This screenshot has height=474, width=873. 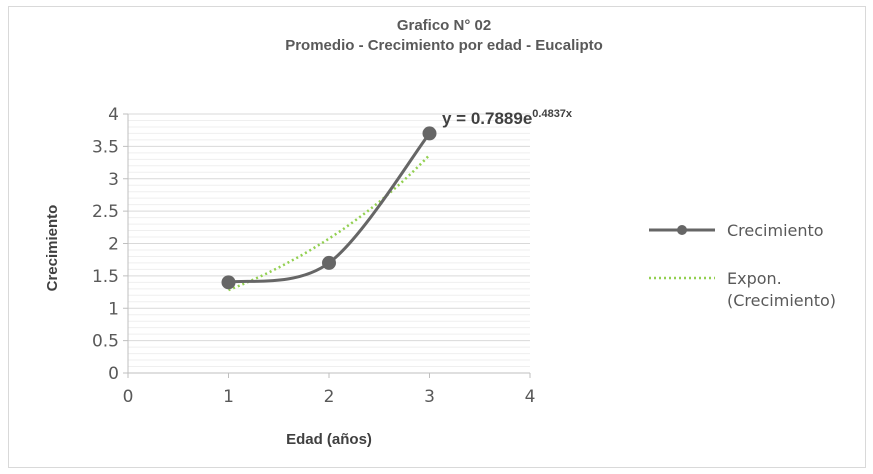 What do you see at coordinates (105, 147) in the screenshot?
I see `y-tick-label: 3.5` at bounding box center [105, 147].